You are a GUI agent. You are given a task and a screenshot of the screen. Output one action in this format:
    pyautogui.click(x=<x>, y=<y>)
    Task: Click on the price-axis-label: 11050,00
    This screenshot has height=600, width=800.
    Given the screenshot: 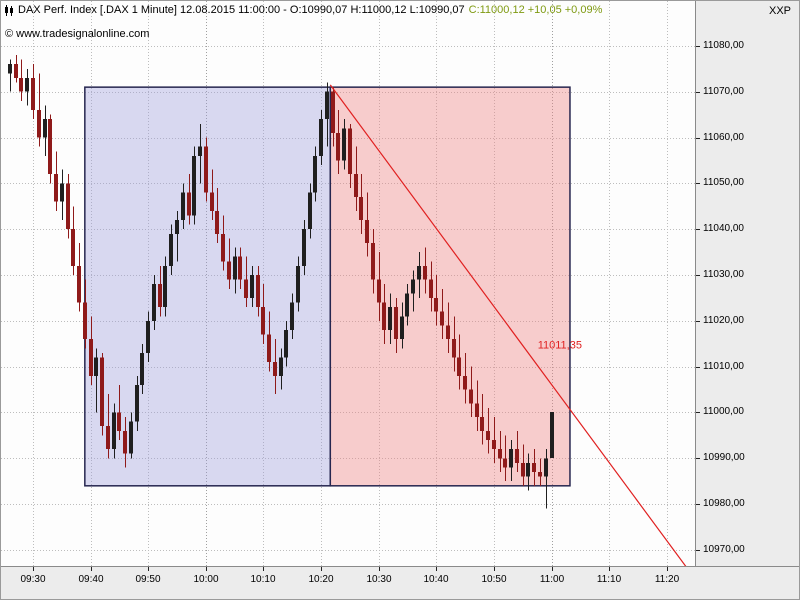 What is the action you would take?
    pyautogui.click(x=723, y=182)
    